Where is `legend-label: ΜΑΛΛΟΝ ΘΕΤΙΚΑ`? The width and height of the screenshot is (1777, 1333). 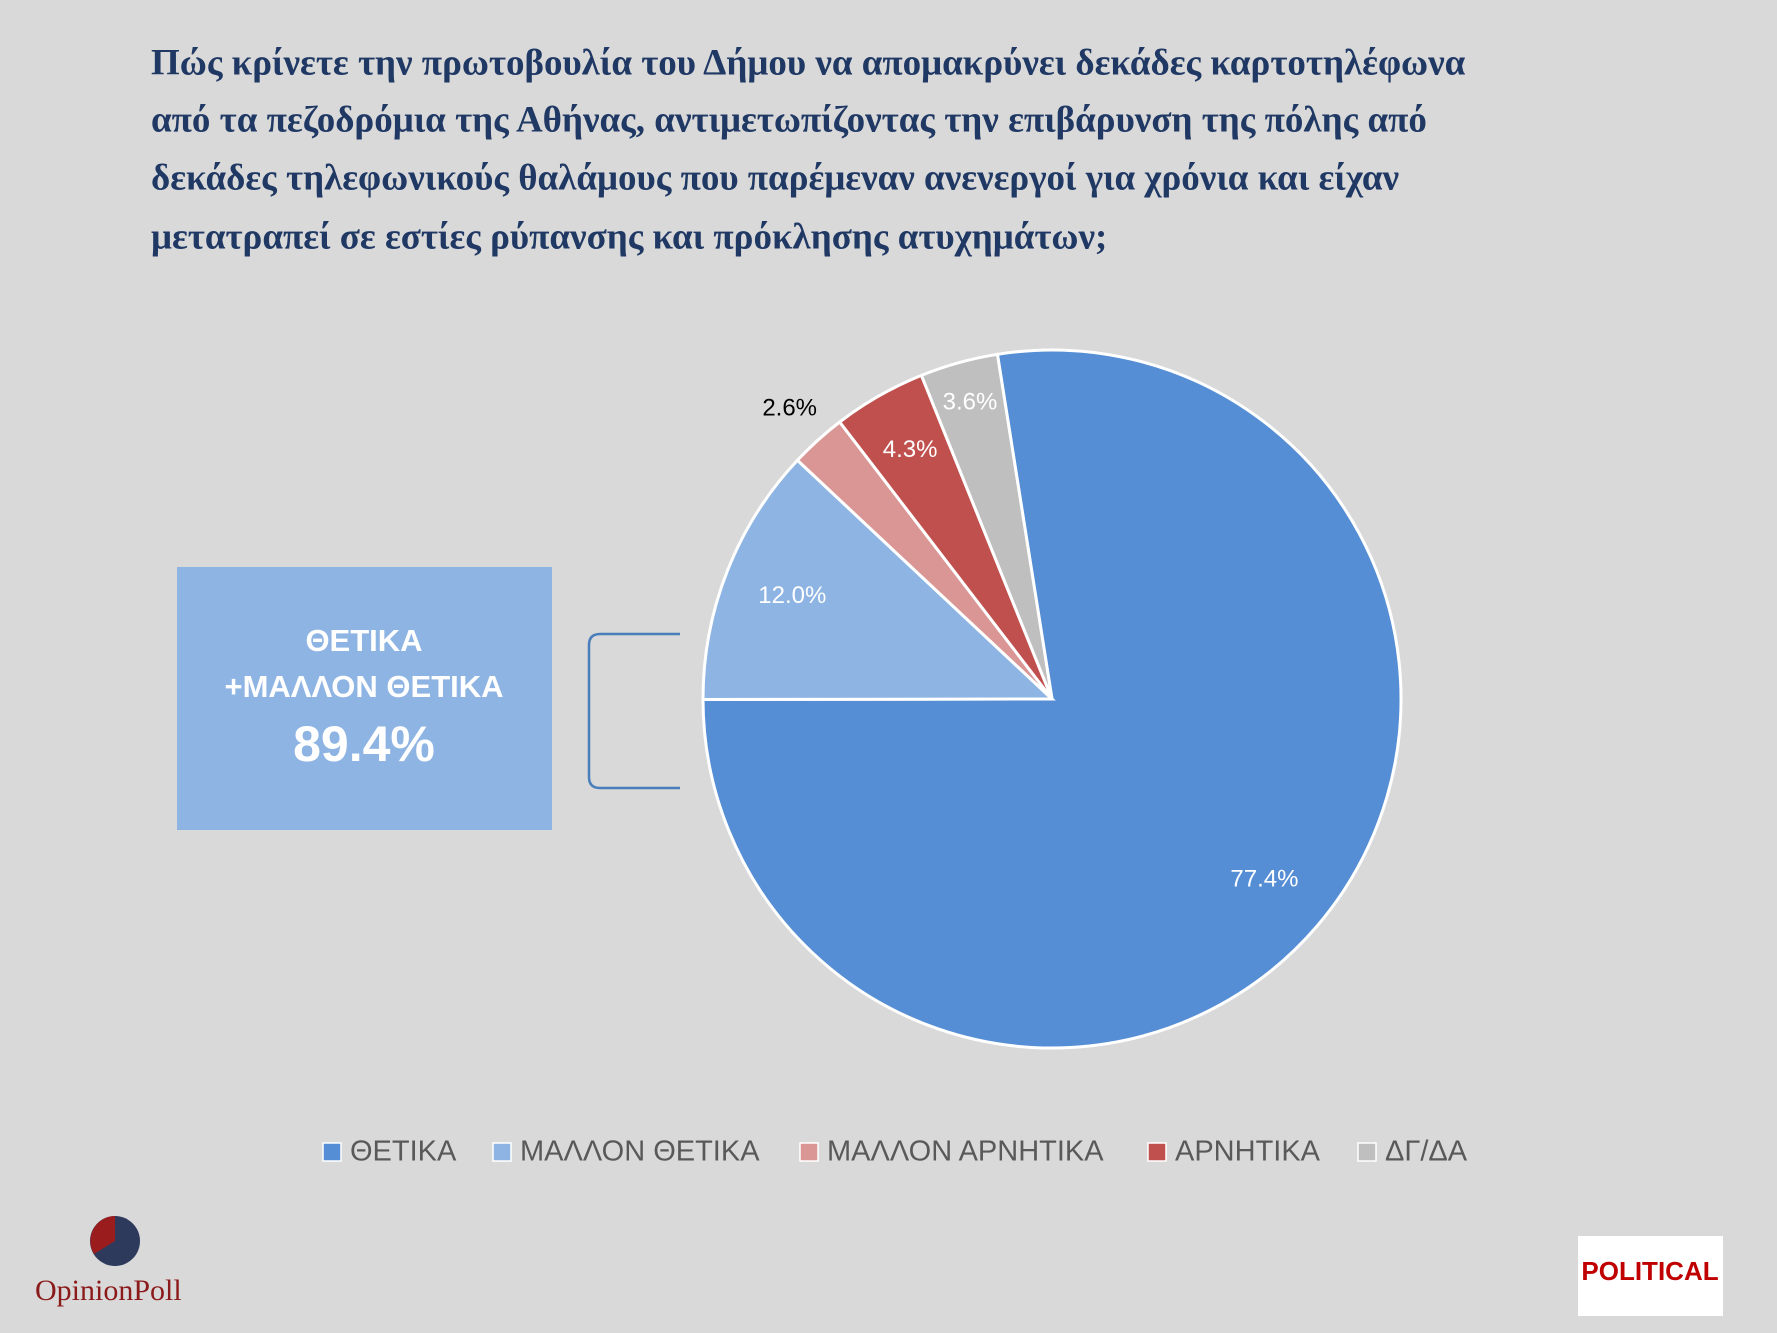 legend-label: ΜΑΛΛΟΝ ΘΕΤΙΚΑ is located at coordinates (640, 1152).